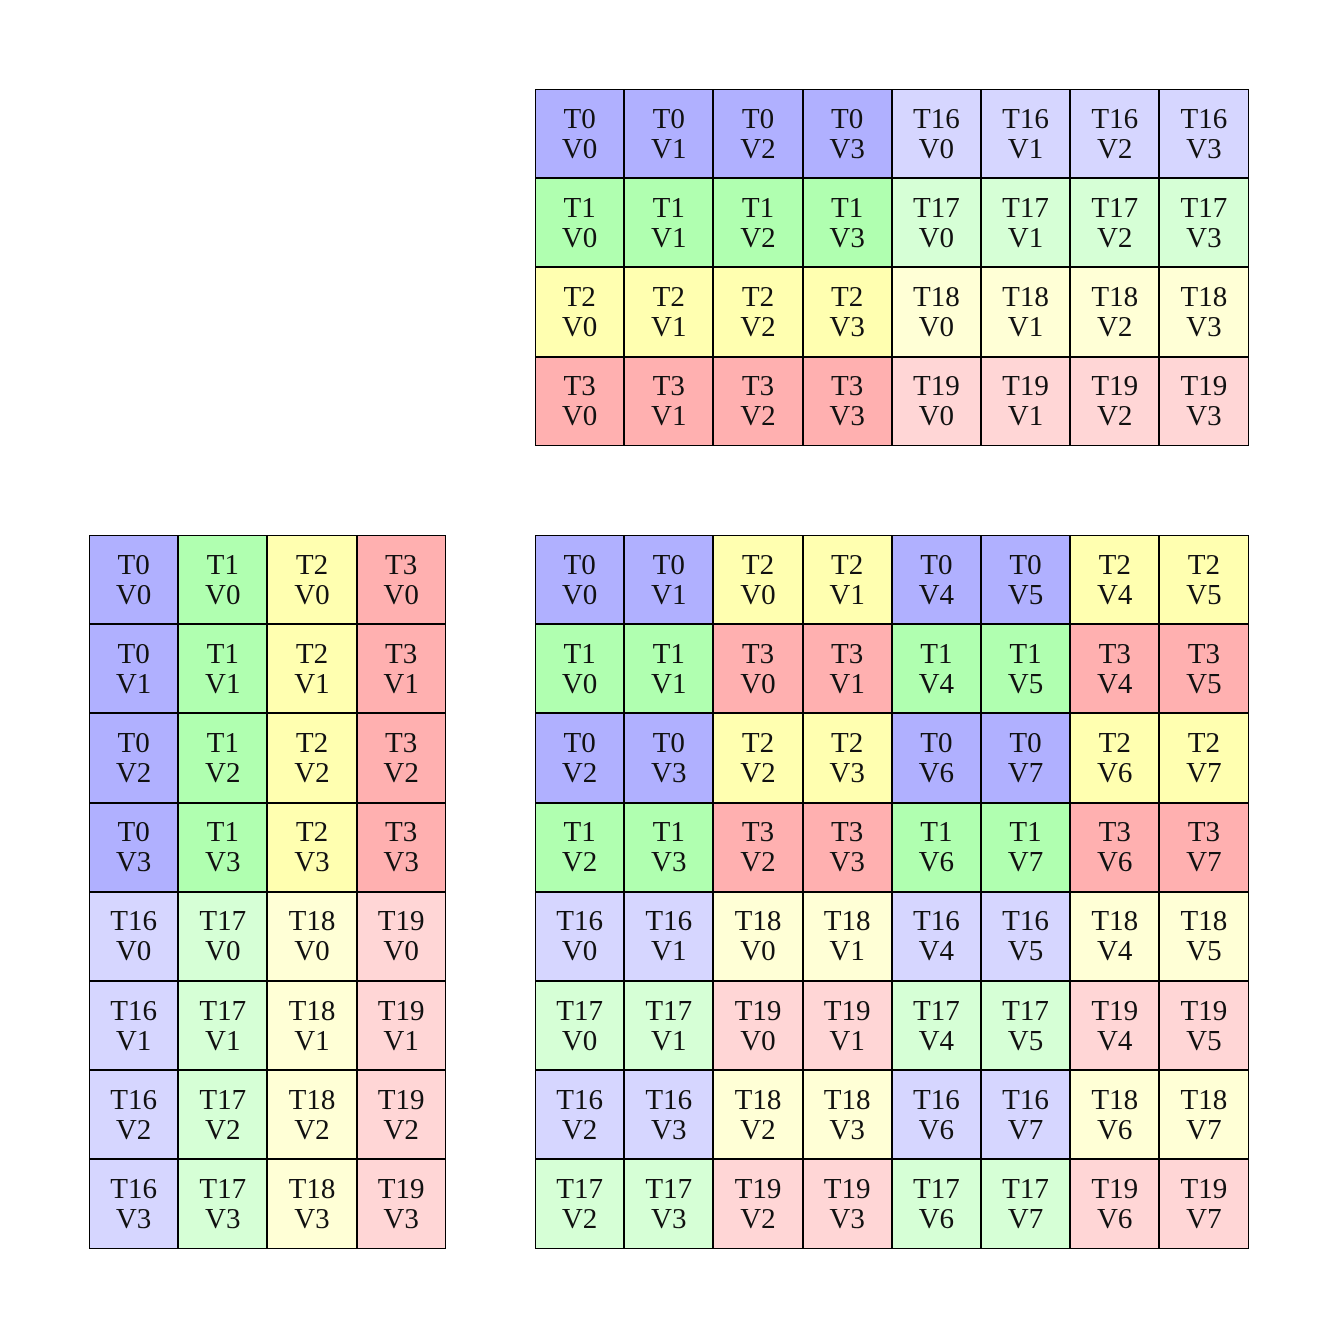  I want to click on grid-cell: T16 V4, so click(936, 936).